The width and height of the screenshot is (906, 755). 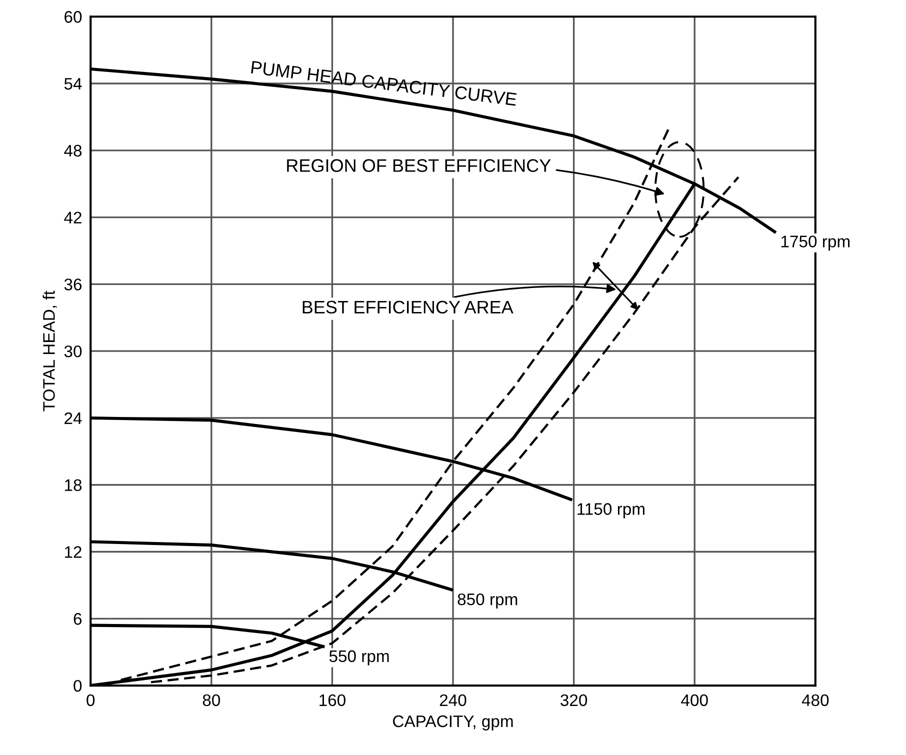 What do you see at coordinates (488, 601) in the screenshot?
I see `series-label: 850 rpm` at bounding box center [488, 601].